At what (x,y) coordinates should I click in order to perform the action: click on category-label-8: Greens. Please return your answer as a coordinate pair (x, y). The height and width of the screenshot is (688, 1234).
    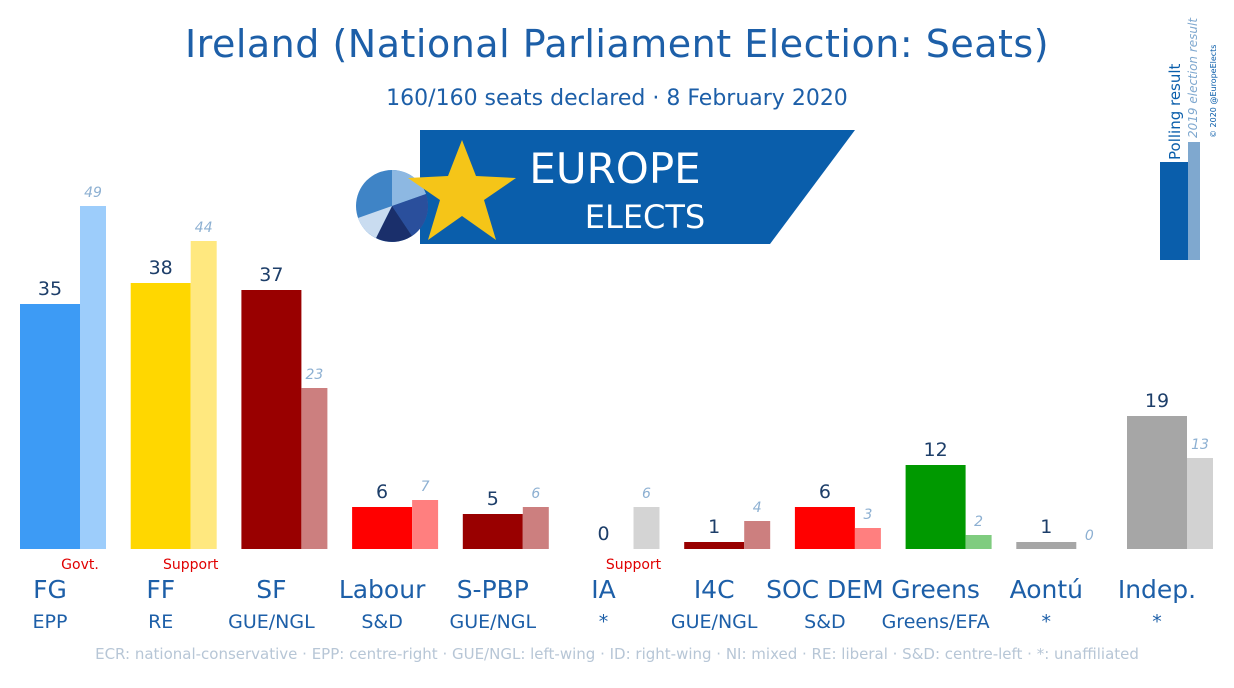
    Looking at the image, I should click on (935, 589).